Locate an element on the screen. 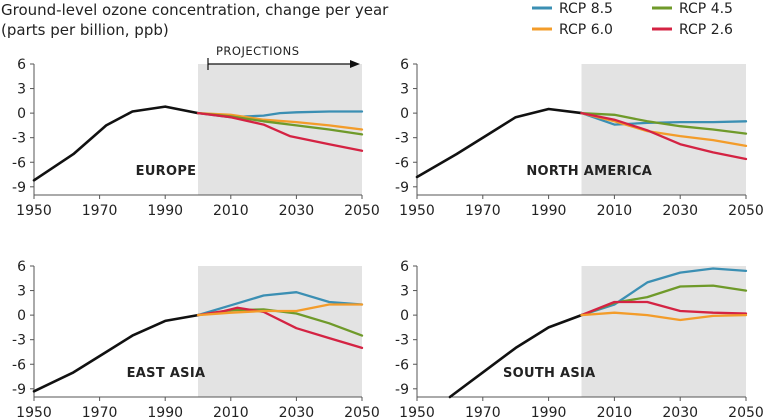  legend-item-rcp-2-6: RCP 2.6 is located at coordinates (692, 30).